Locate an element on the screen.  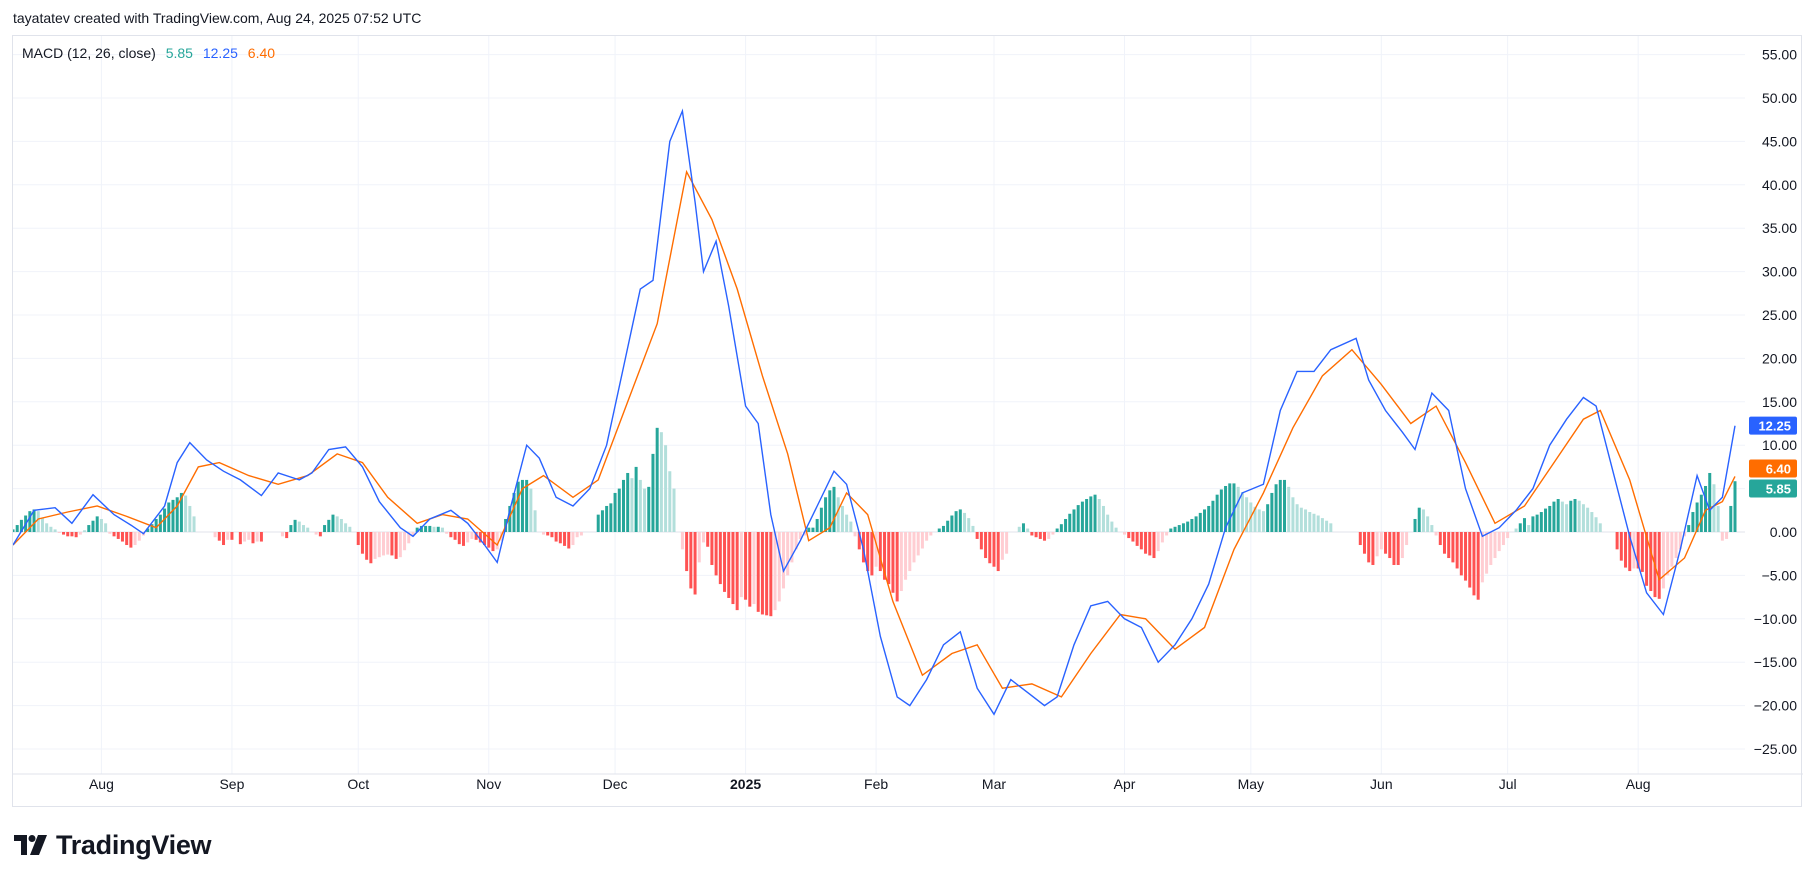
tradingview-brand: TradingView is located at coordinates (113, 844).